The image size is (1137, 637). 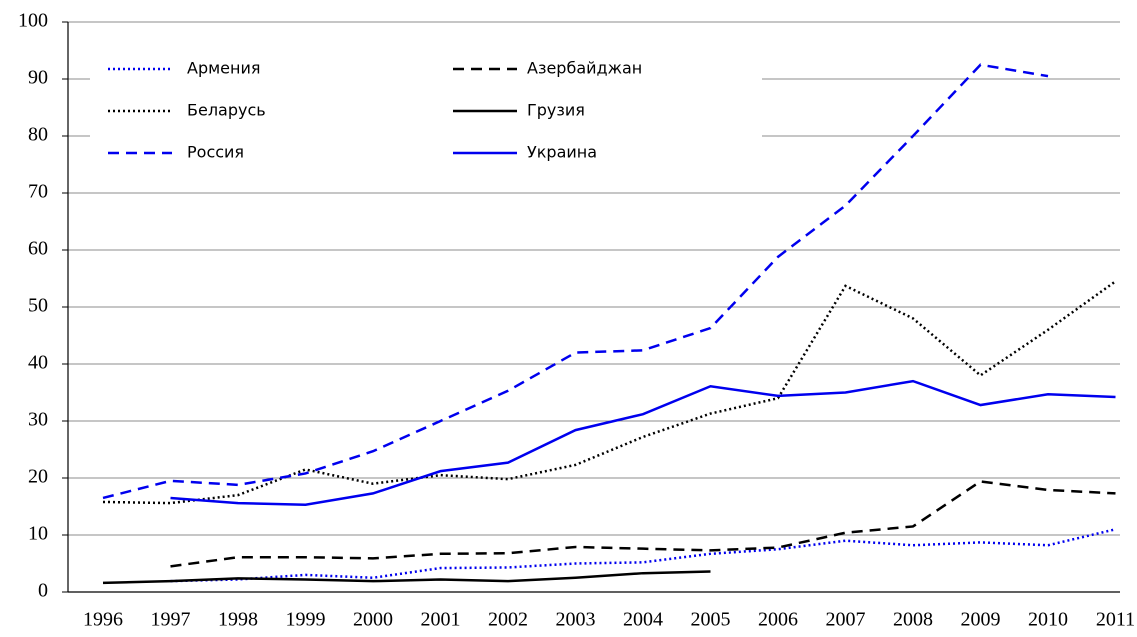 I want to click on x-tick-label: 1999, so click(x=306, y=620).